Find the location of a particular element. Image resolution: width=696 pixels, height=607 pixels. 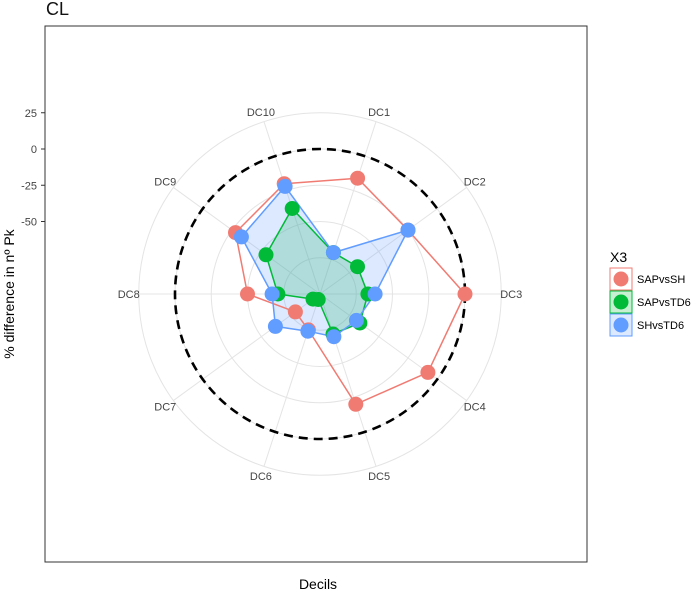

y-tick-label: -50 is located at coordinates (29, 223).